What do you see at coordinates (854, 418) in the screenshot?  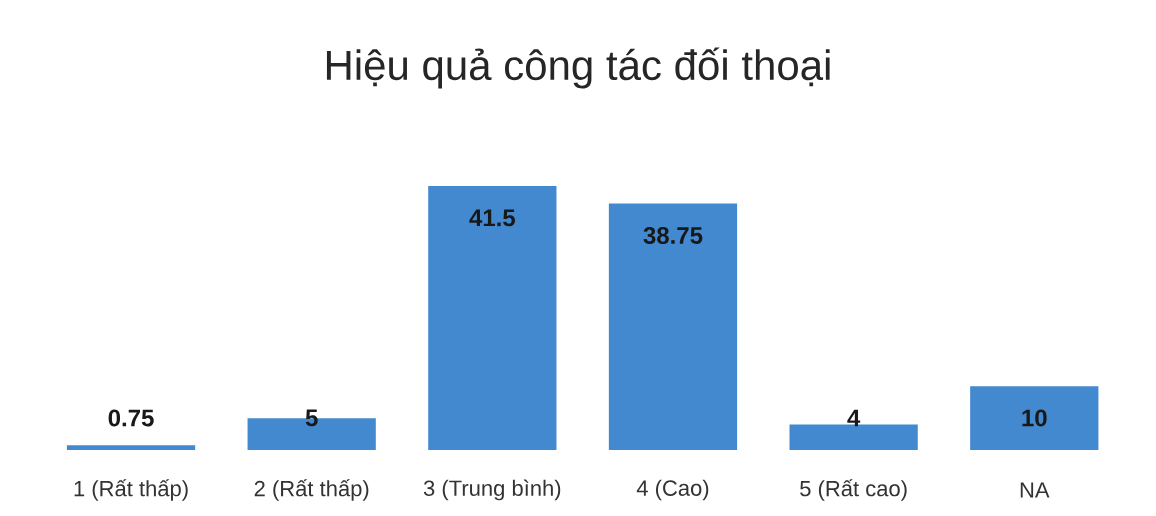 I see `data-label: 4` at bounding box center [854, 418].